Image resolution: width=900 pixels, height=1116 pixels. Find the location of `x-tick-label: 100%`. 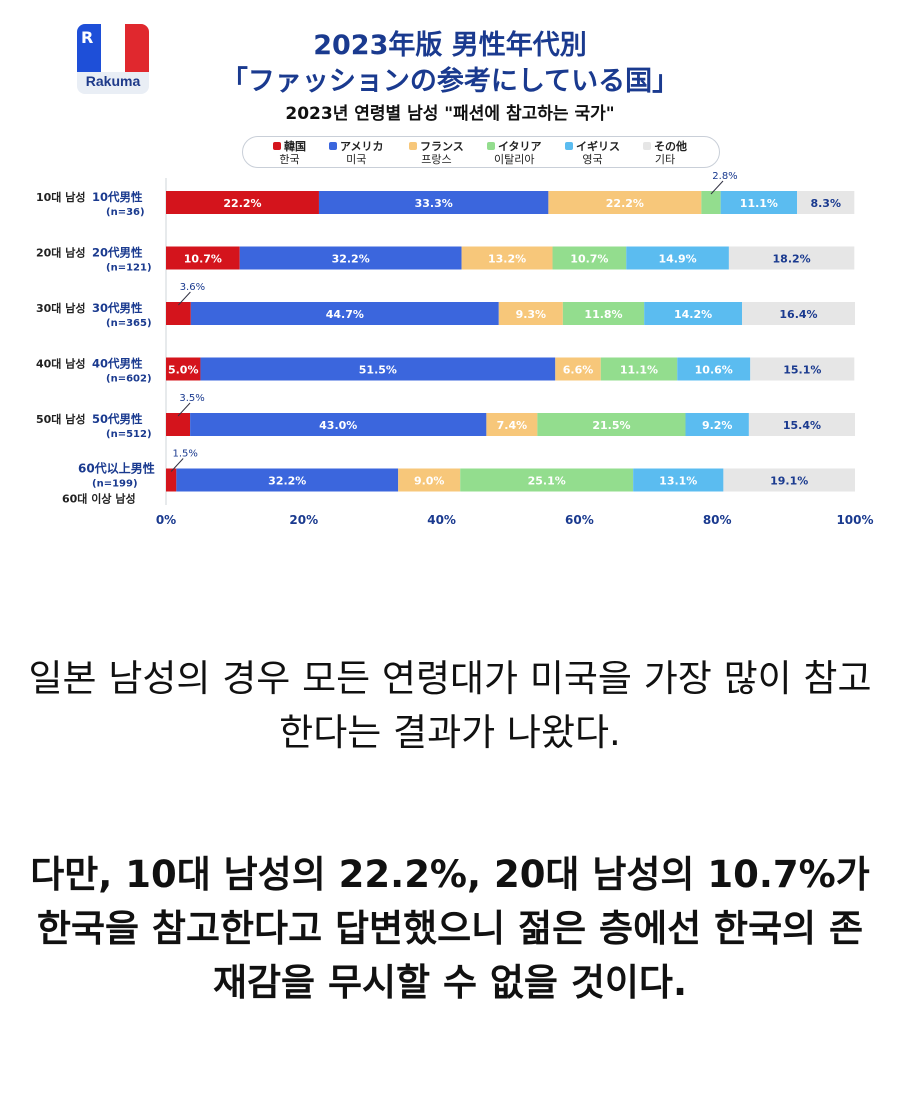

x-tick-label: 100% is located at coordinates (854, 520).